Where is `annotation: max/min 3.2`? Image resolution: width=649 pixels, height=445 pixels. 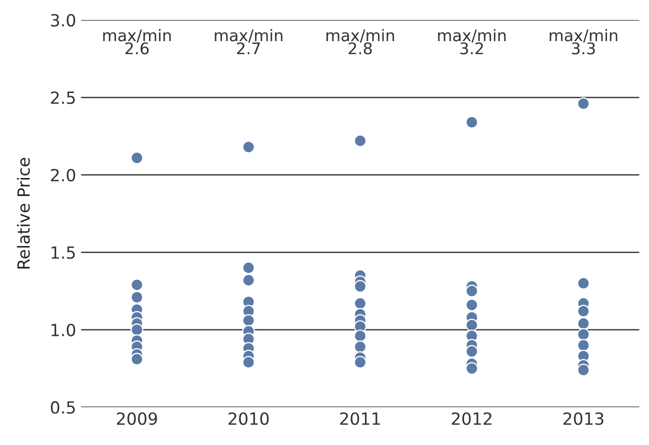 annotation: max/min 3.2 is located at coordinates (472, 41).